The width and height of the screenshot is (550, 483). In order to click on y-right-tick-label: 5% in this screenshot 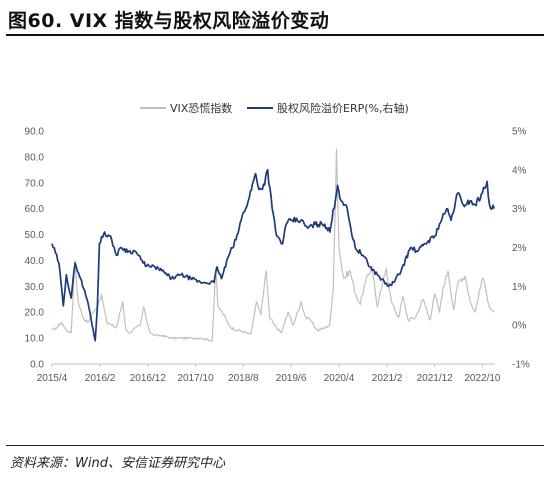, I will do `click(519, 132)`.